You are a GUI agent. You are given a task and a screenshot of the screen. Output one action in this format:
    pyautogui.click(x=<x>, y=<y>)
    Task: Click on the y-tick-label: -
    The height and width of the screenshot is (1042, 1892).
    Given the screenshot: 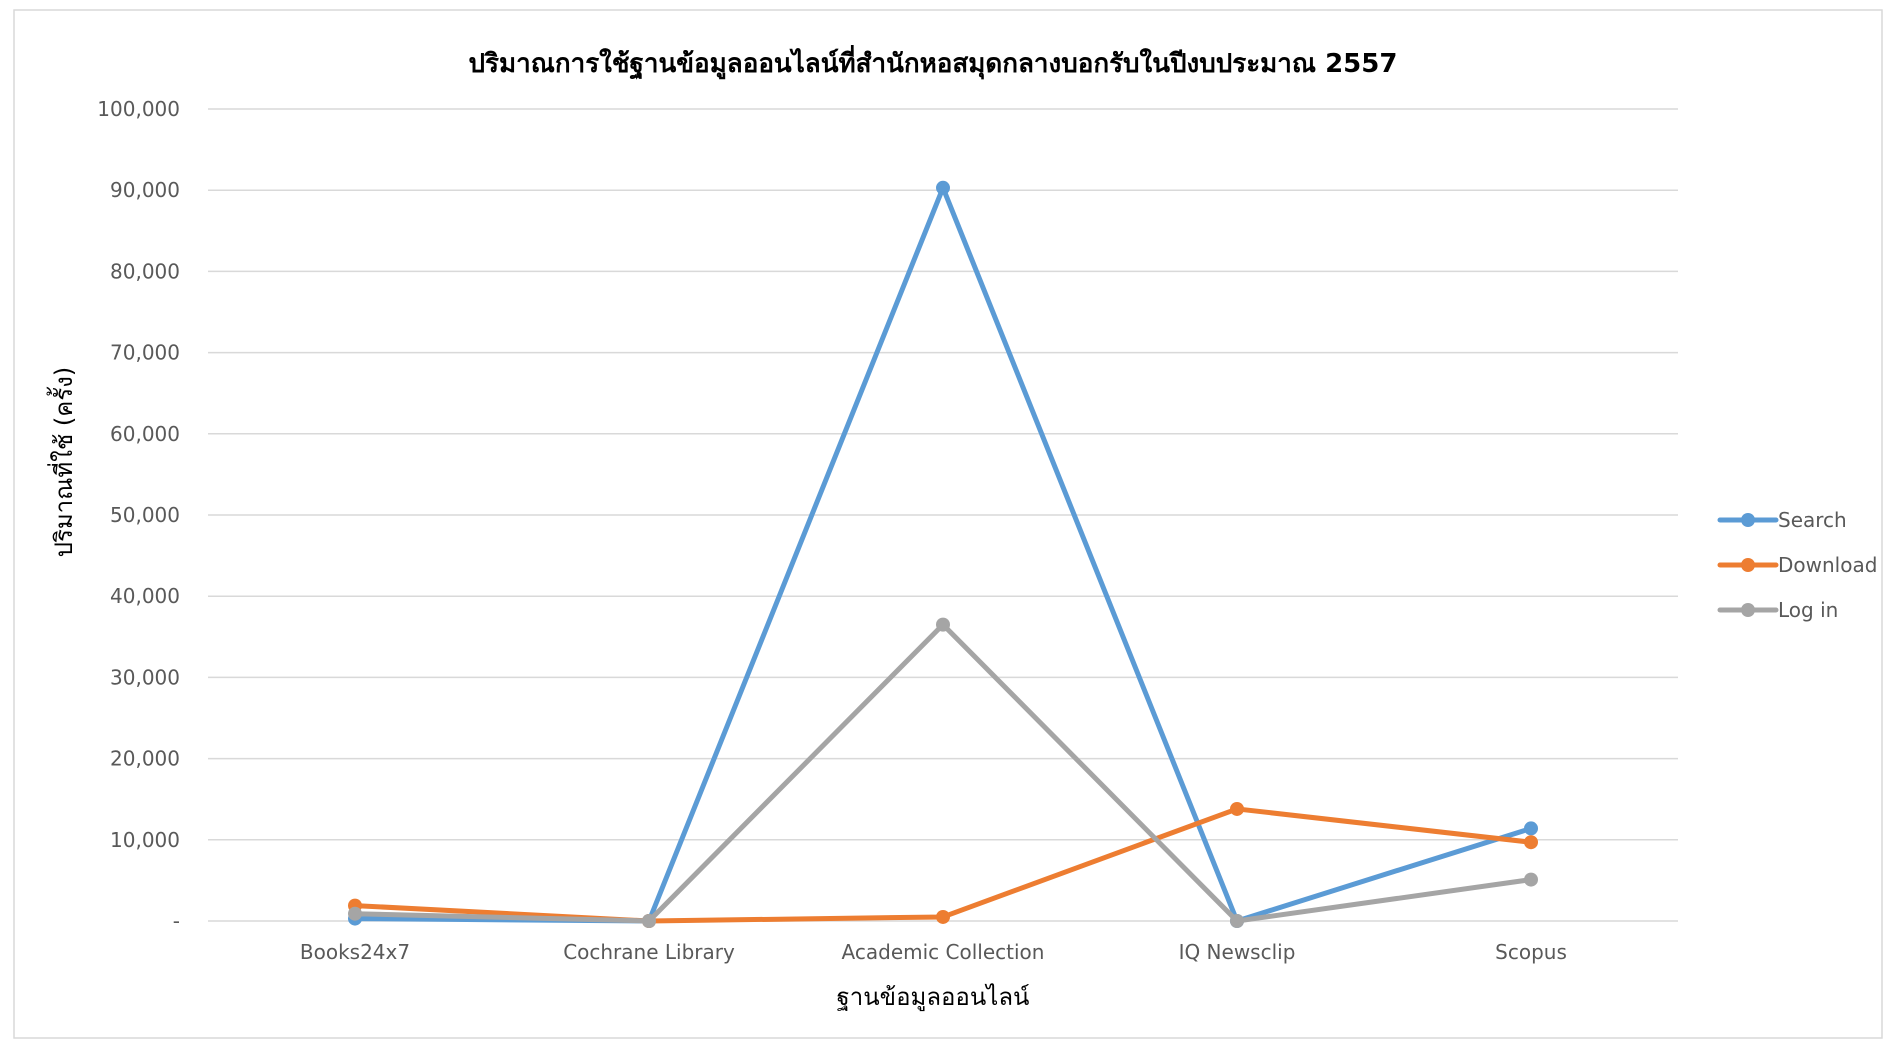 What is the action you would take?
    pyautogui.click(x=176, y=921)
    